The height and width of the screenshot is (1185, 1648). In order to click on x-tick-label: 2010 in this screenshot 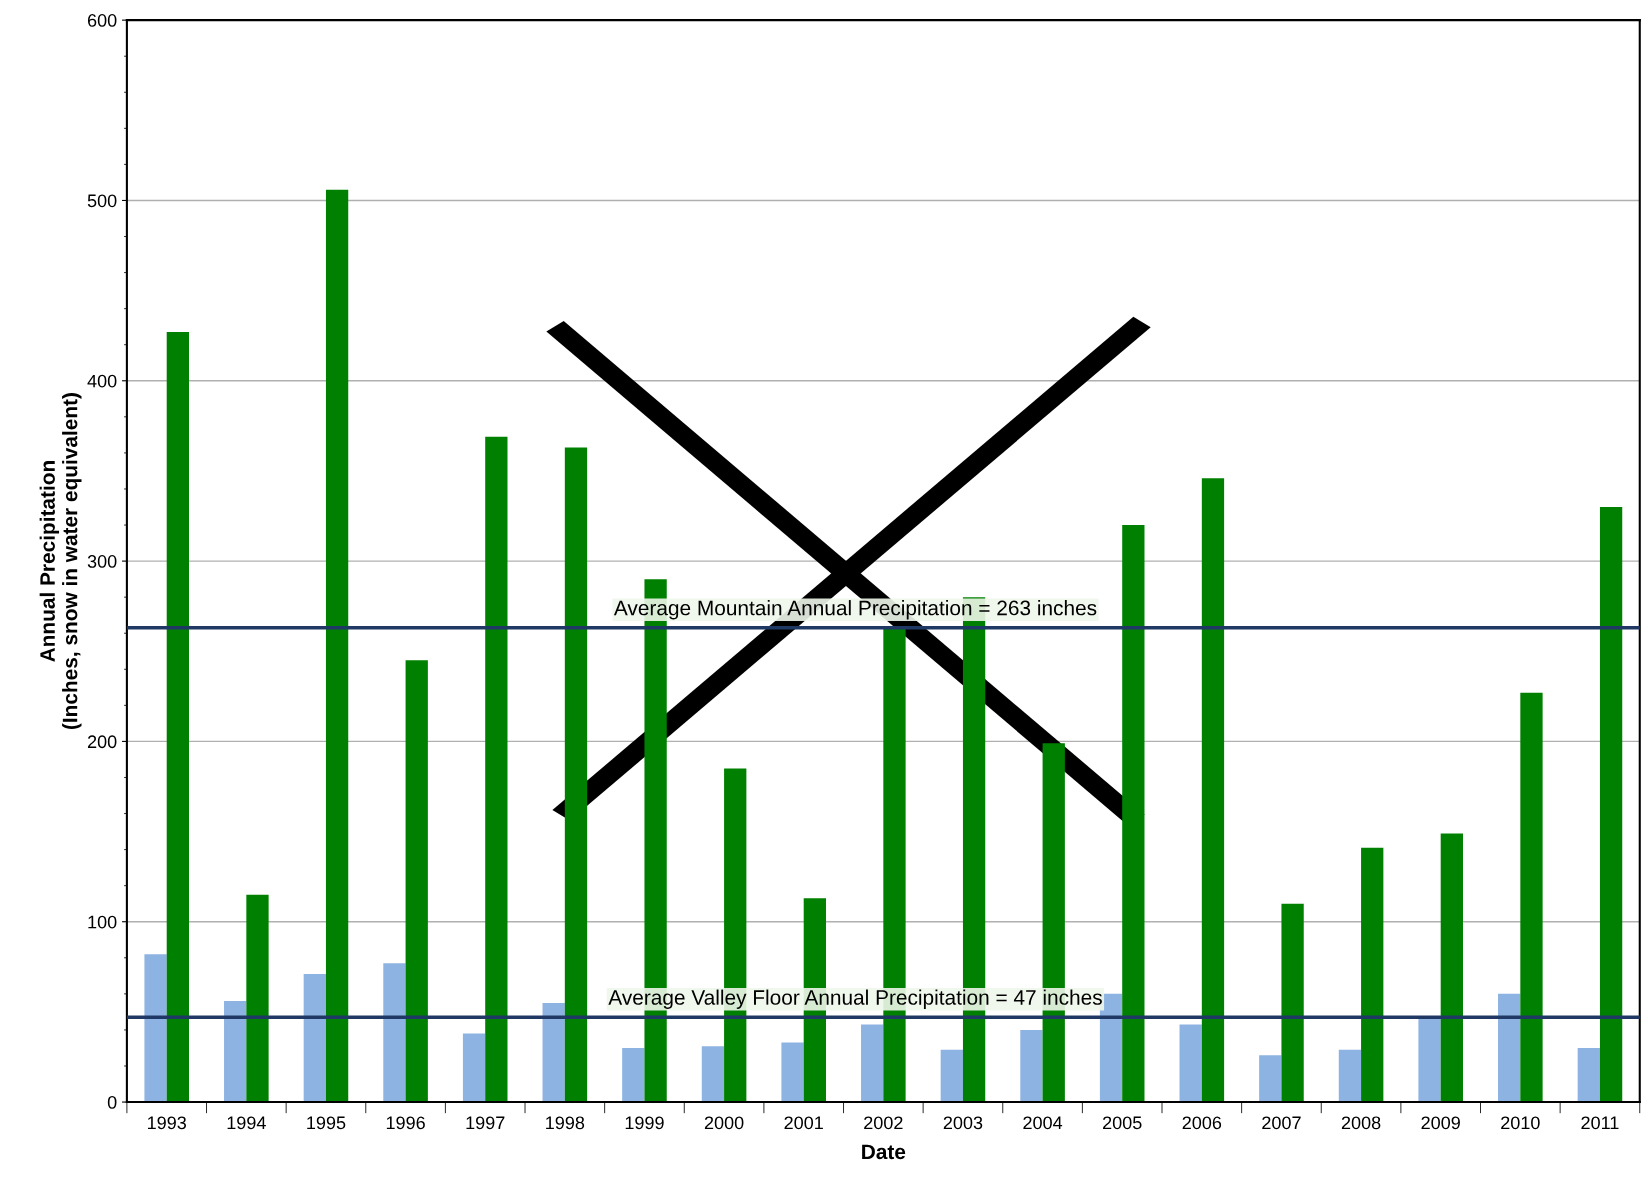, I will do `click(1520, 1123)`.